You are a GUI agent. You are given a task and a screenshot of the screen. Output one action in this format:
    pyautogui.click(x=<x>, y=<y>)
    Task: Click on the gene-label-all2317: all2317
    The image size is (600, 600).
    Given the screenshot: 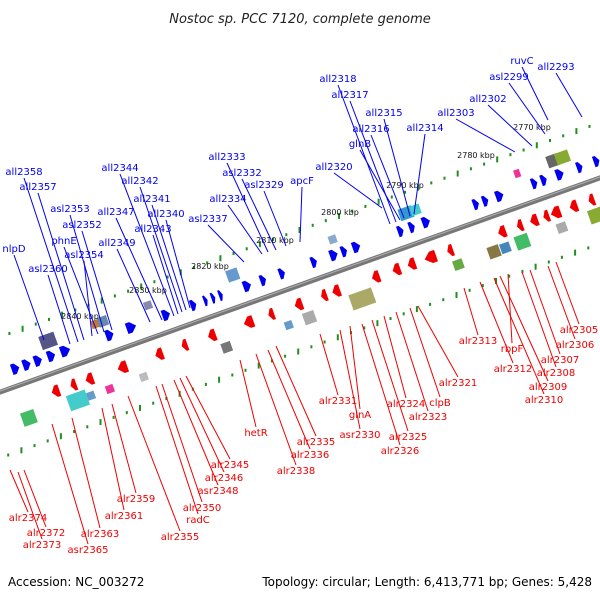 What is the action you would take?
    pyautogui.click(x=349, y=95)
    